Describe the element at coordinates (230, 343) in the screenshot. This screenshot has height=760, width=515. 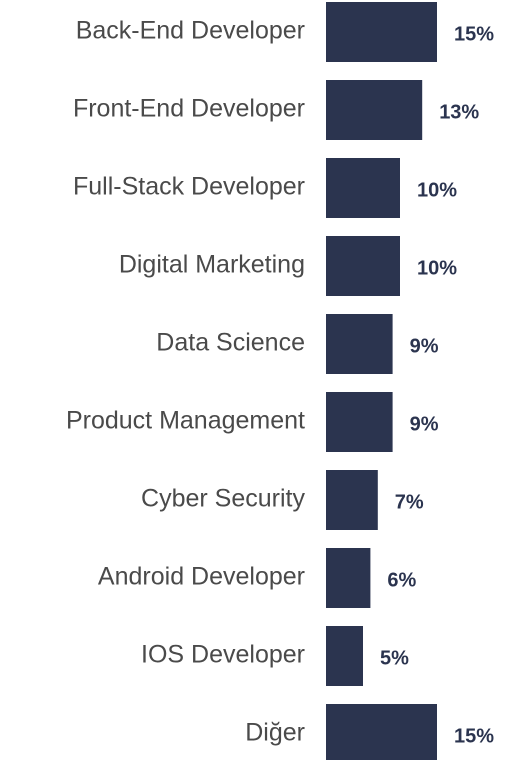
I see `category-label: Data Science` at that location.